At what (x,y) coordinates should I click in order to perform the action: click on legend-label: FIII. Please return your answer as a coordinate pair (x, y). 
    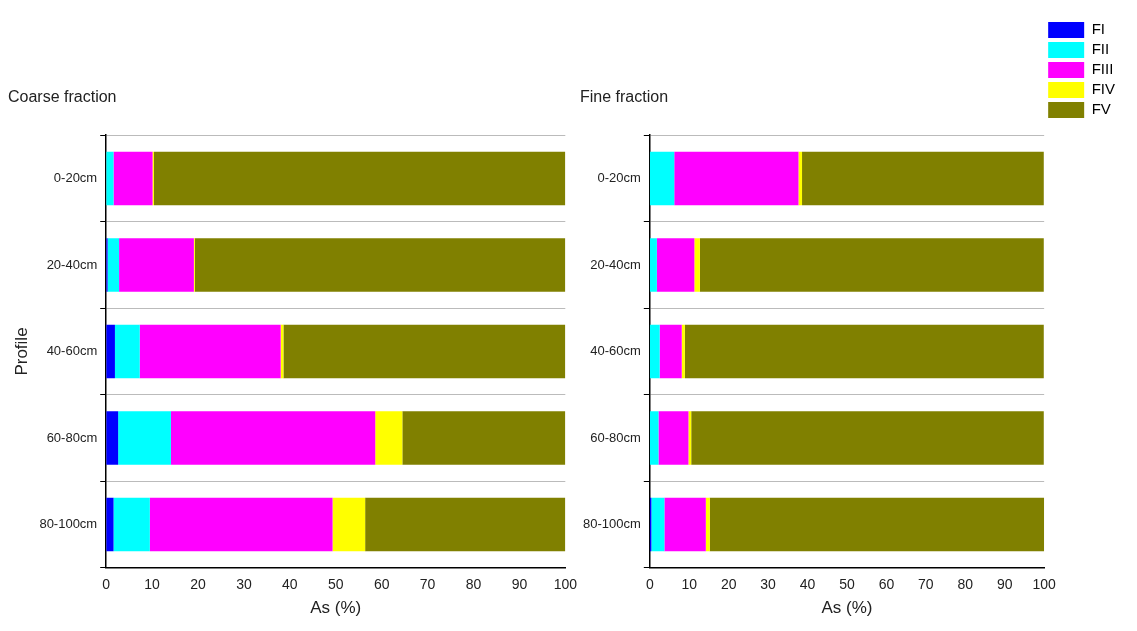
    Looking at the image, I should click on (1102, 69).